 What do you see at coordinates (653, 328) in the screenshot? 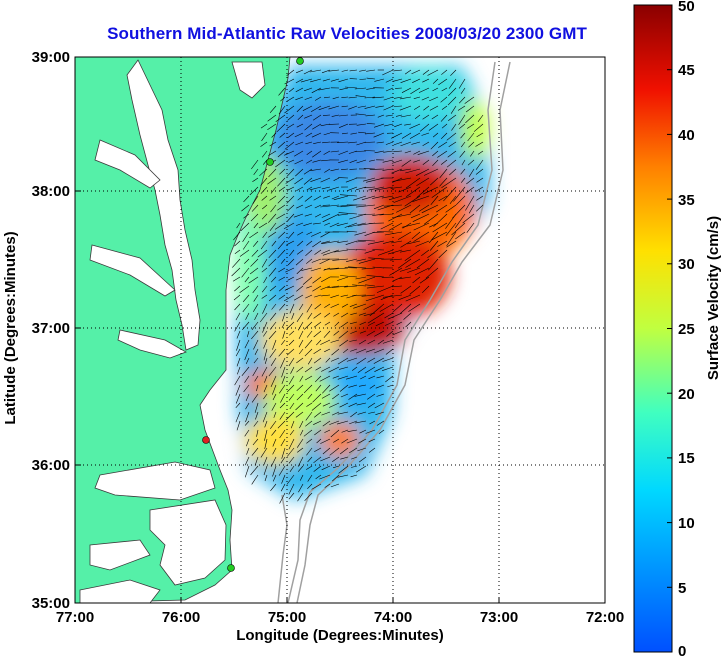
I see `colorbar` at bounding box center [653, 328].